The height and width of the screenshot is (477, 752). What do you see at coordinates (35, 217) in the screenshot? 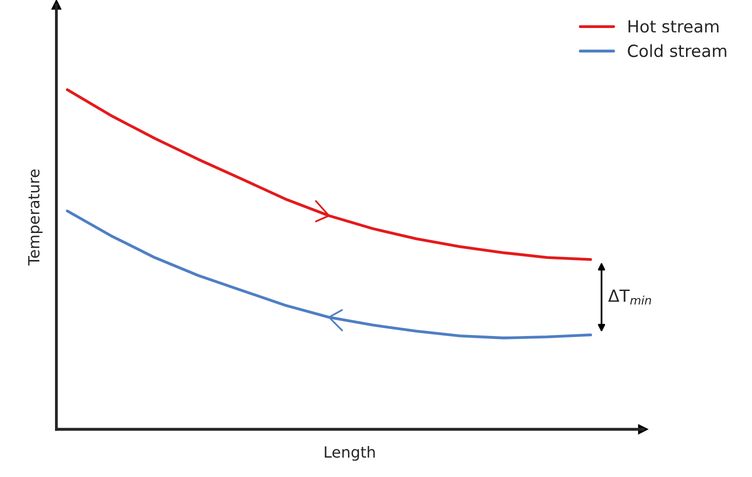
I see `y-axis-title: Temperature` at bounding box center [35, 217].